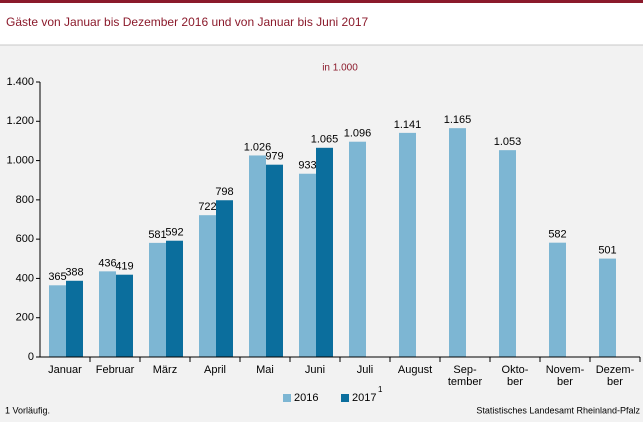 The width and height of the screenshot is (643, 422). What do you see at coordinates (165, 370) in the screenshot?
I see `x-tick-label: März` at bounding box center [165, 370].